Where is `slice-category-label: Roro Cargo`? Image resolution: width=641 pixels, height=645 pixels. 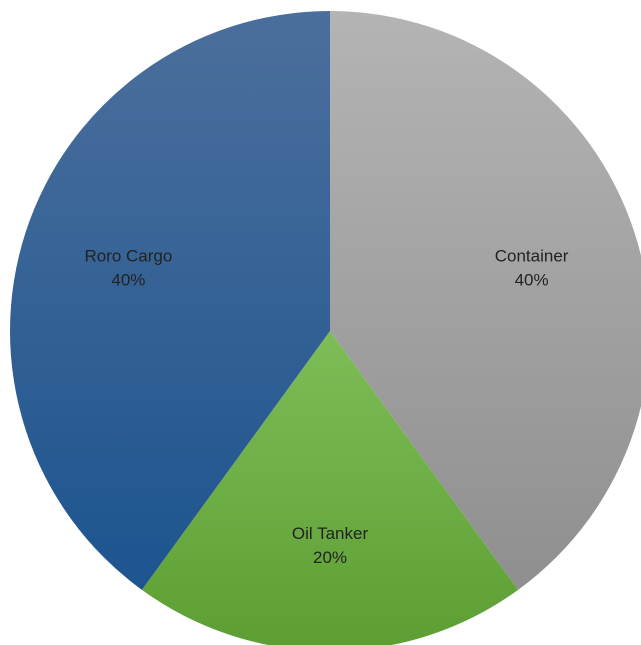
slice-category-label: Roro Cargo is located at coordinates (128, 255).